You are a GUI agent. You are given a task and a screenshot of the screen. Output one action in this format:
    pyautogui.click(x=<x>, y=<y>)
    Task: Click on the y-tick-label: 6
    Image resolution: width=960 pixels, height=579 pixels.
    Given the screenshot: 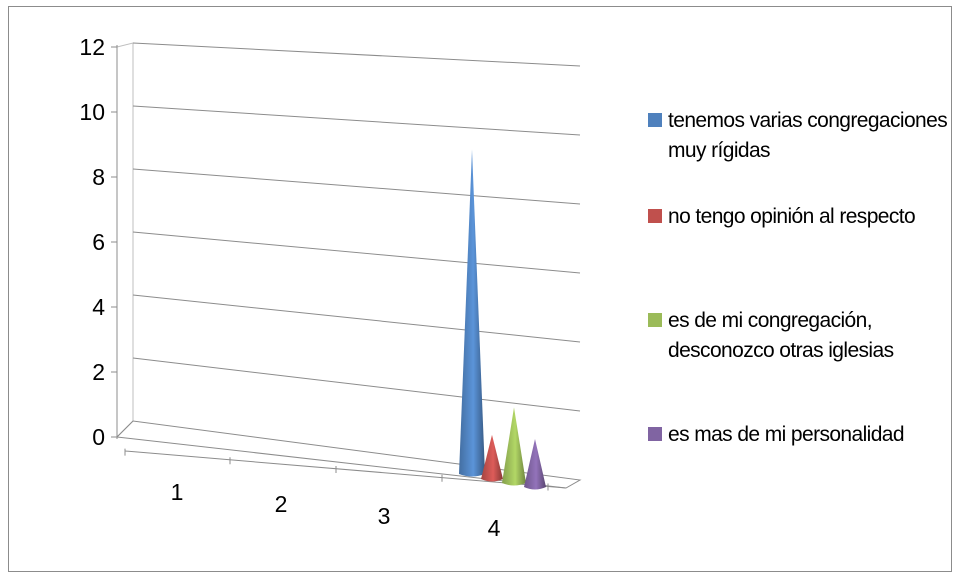 What is the action you would take?
    pyautogui.click(x=98, y=242)
    